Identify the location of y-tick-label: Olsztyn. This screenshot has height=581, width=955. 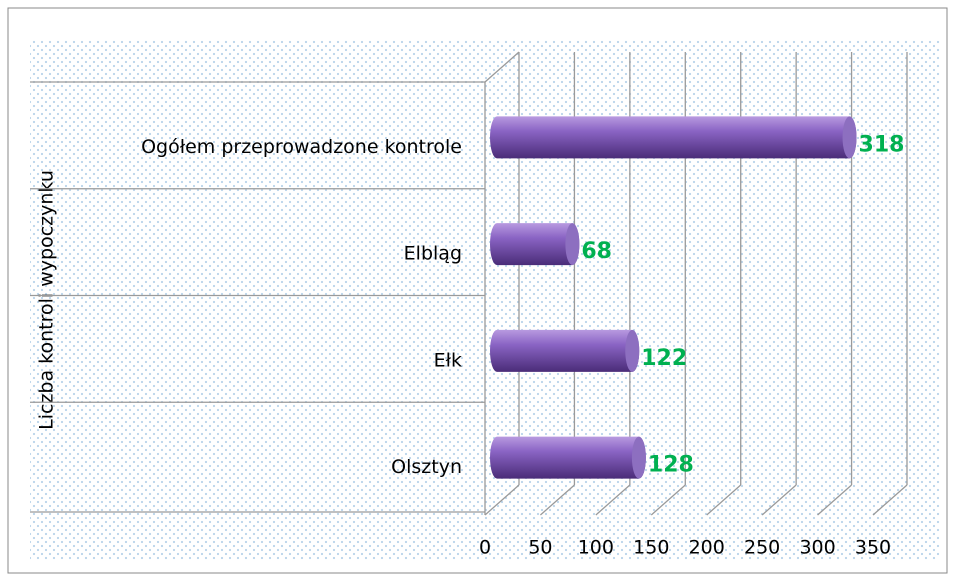
(426, 467).